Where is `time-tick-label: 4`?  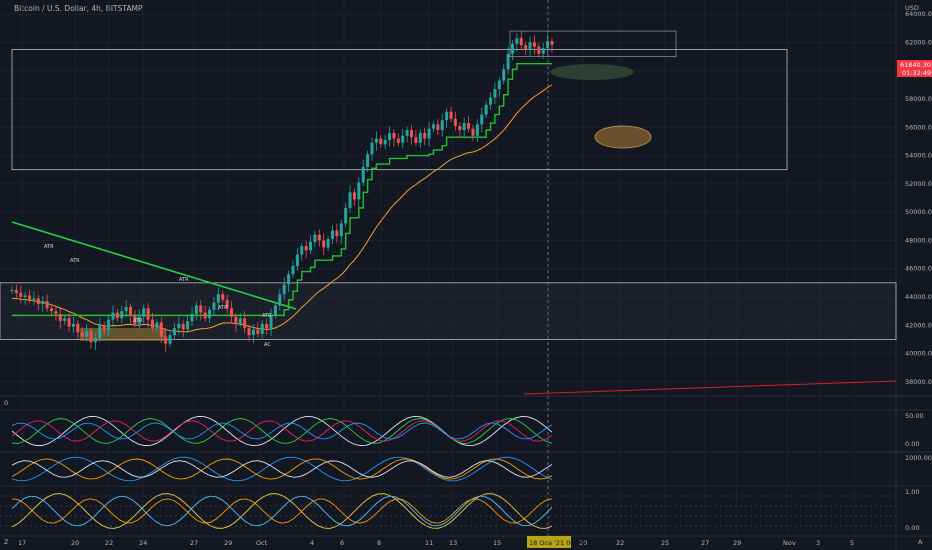 time-tick-label: 4 is located at coordinates (312, 543).